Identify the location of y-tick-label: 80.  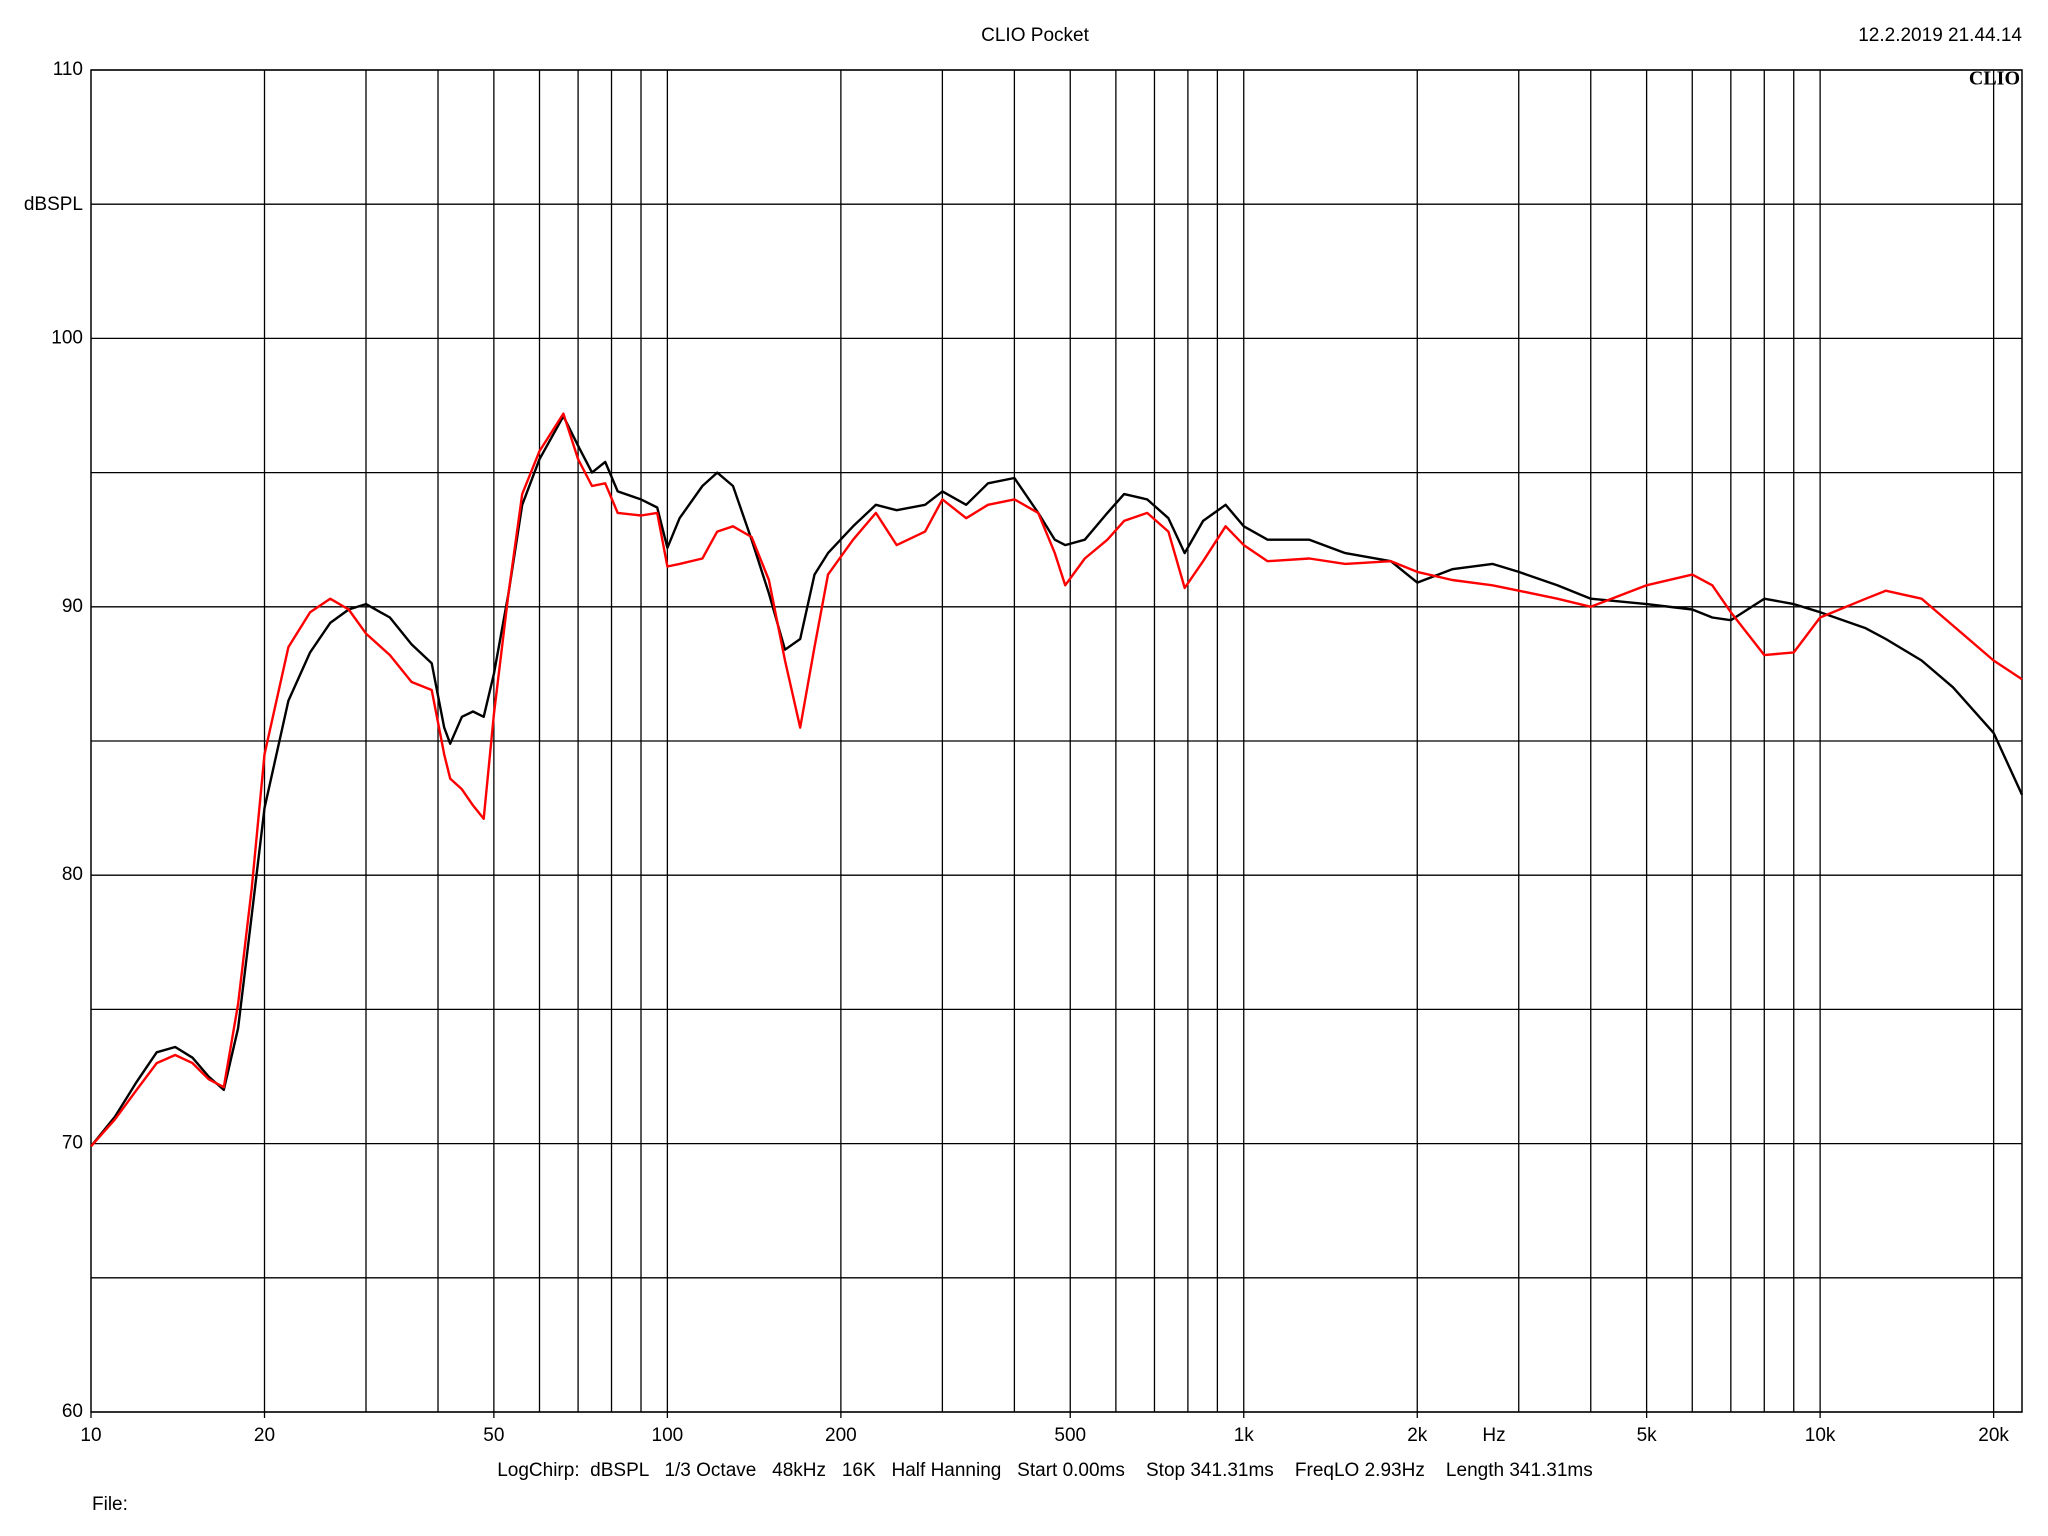
(72, 874).